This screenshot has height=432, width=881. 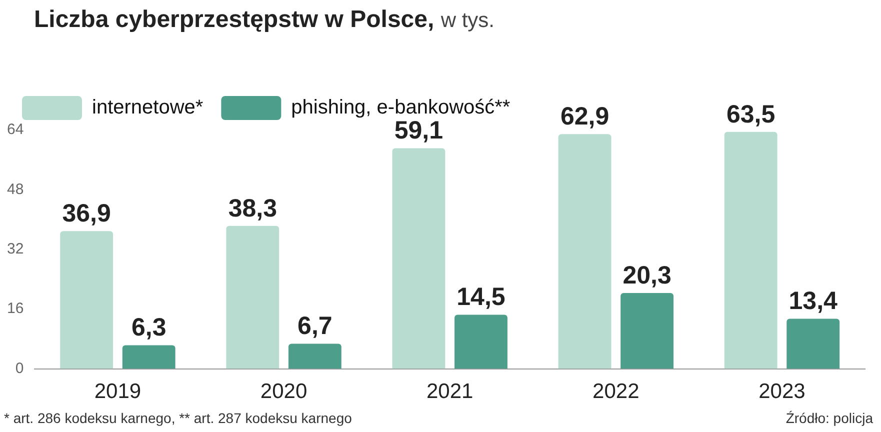 I want to click on data-label: 13,4, so click(x=813, y=301).